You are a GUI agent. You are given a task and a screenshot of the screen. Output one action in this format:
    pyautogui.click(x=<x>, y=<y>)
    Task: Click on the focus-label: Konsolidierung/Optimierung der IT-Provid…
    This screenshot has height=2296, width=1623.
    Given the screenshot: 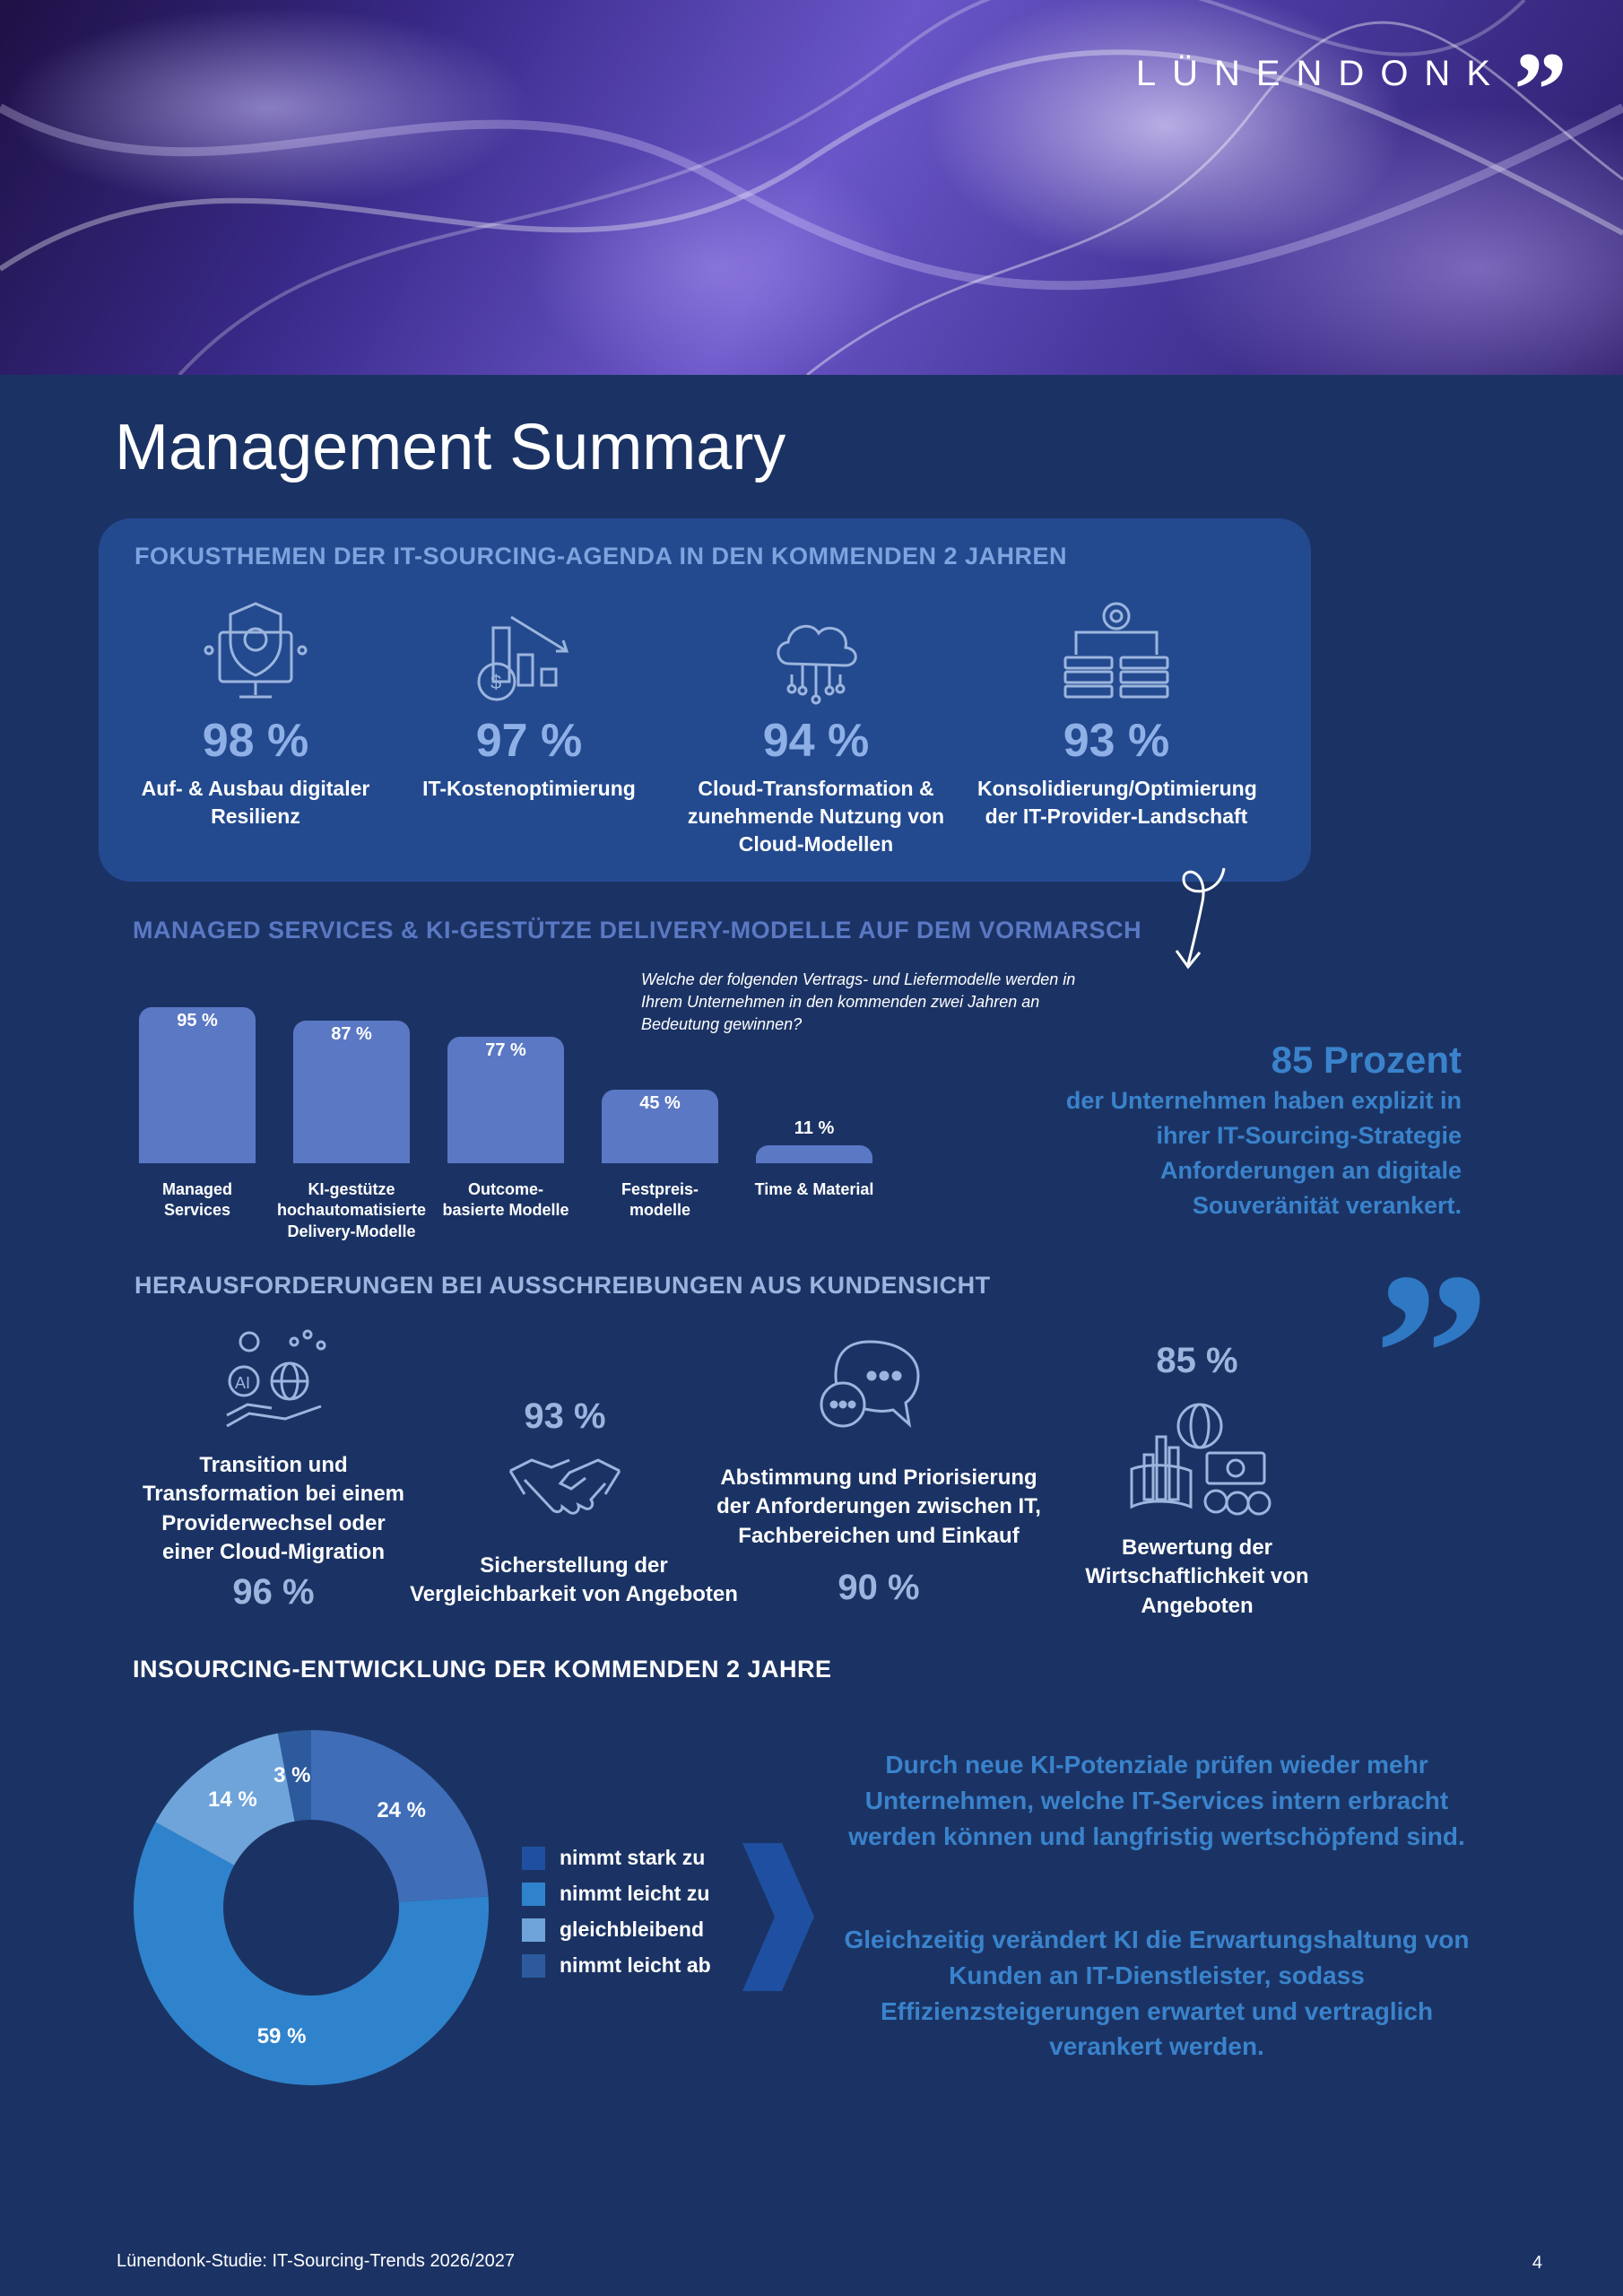 What is the action you would take?
    pyautogui.click(x=1117, y=803)
    